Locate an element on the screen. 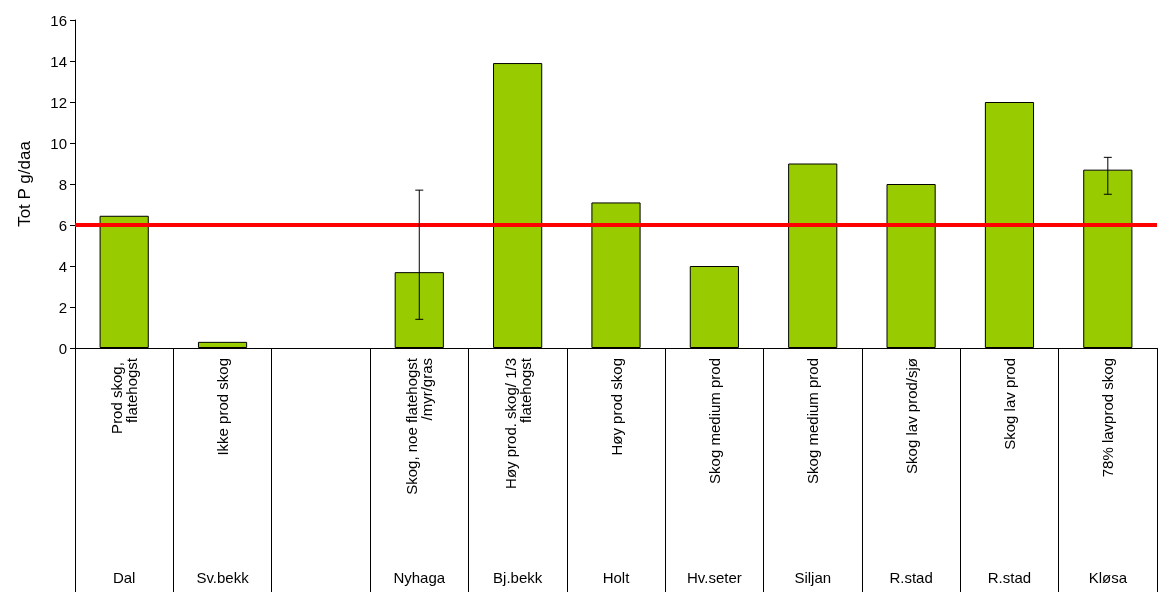  x-tick-label: Ikke prod skog is located at coordinates (223, 407).